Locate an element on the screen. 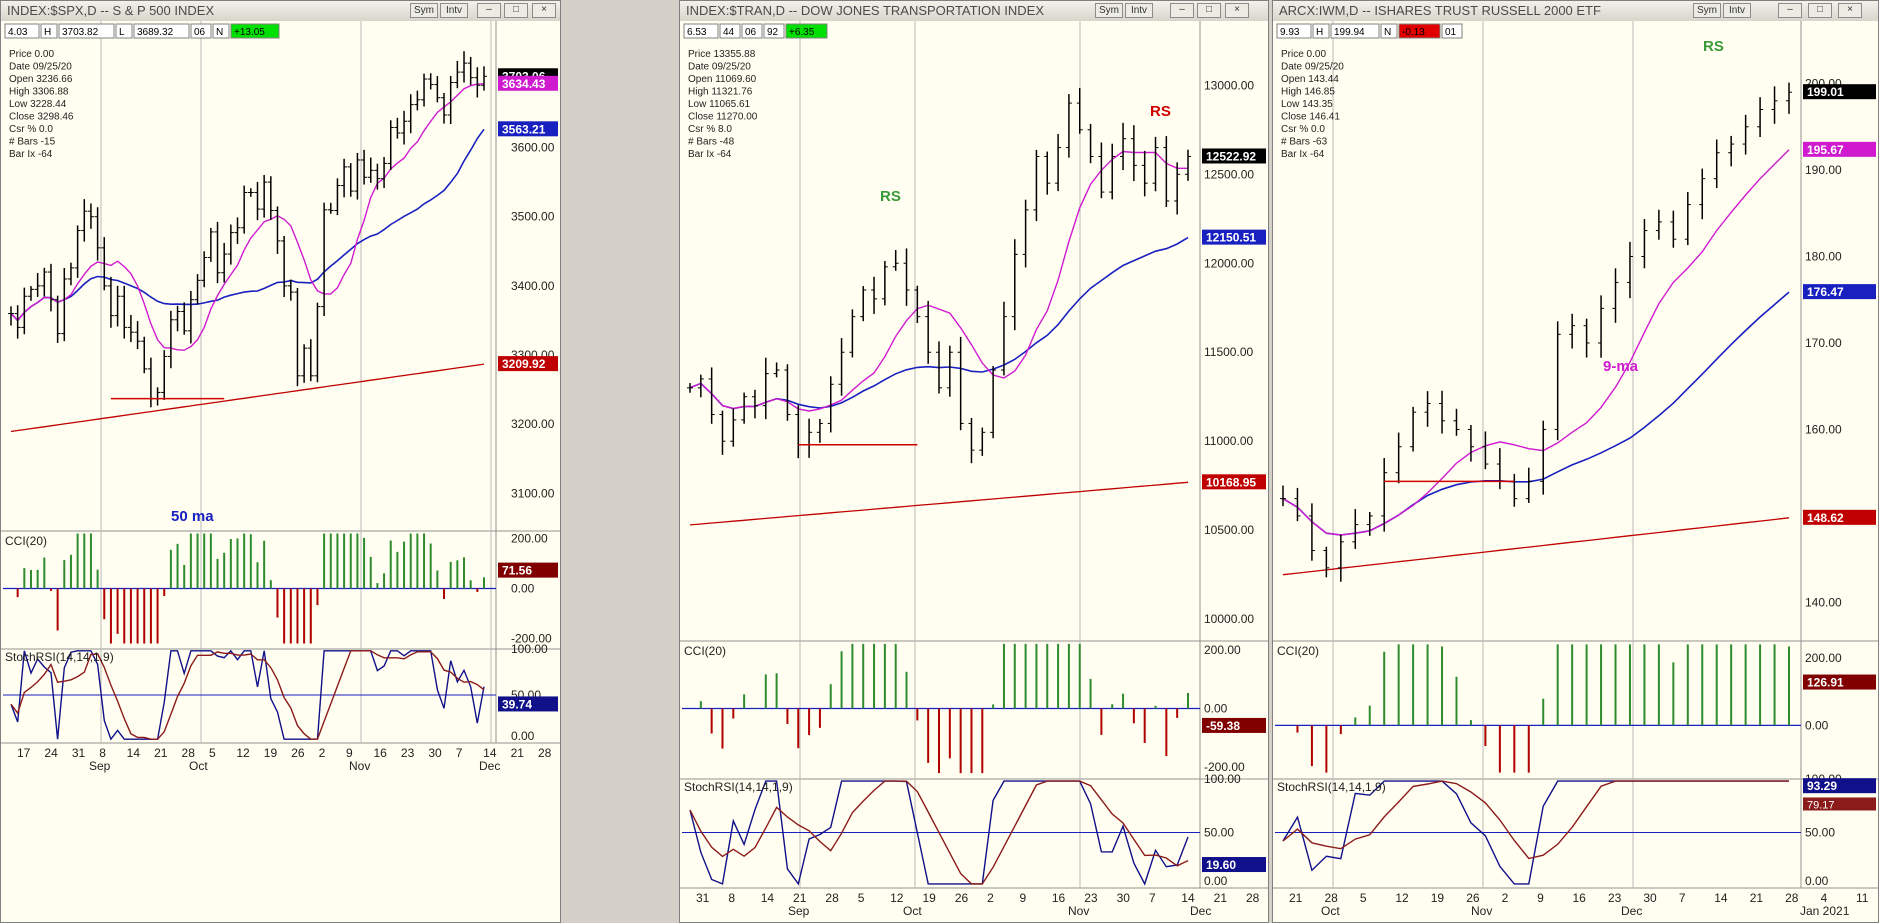 Image resolution: width=1879 pixels, height=923 pixels. info-line: Open 143.44 is located at coordinates (1310, 79).